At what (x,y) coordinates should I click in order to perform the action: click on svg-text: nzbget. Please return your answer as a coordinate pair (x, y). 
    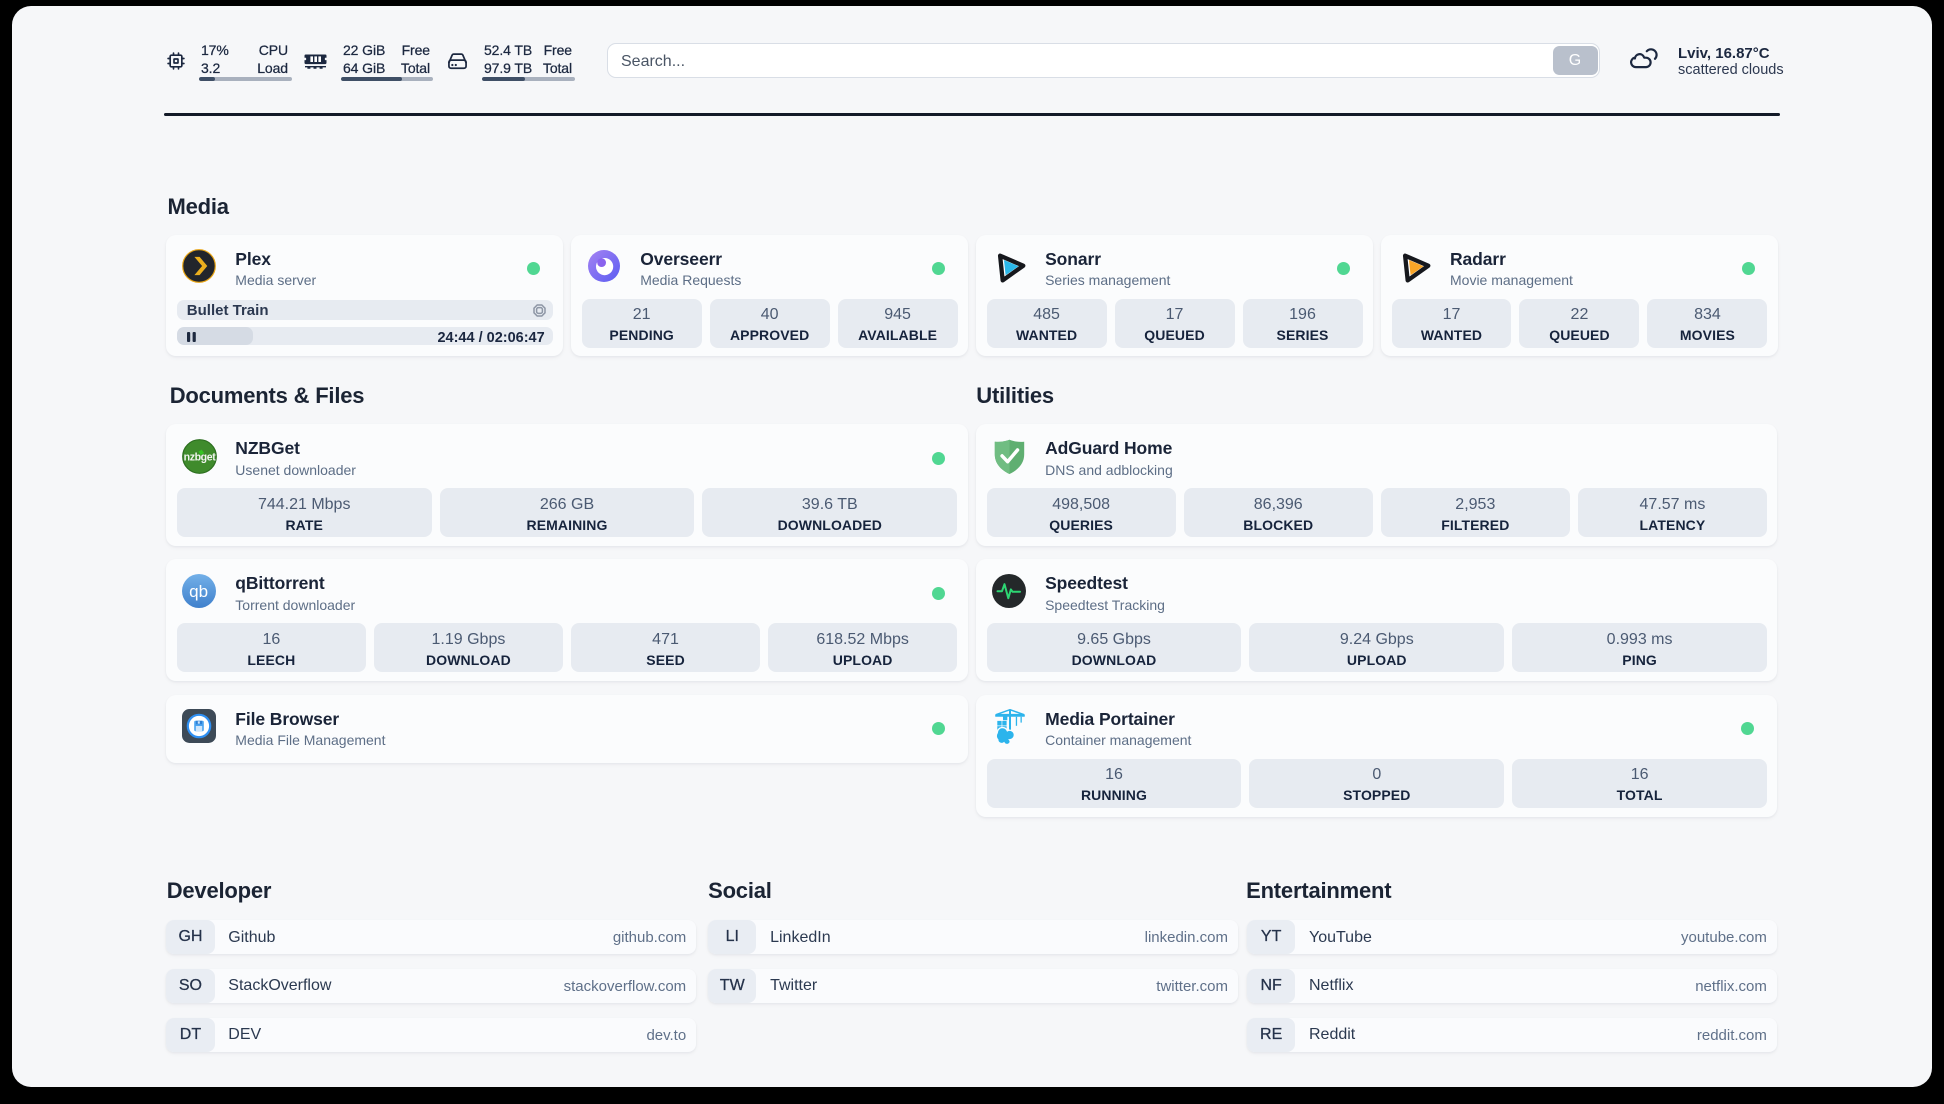
    Looking at the image, I should click on (200, 457).